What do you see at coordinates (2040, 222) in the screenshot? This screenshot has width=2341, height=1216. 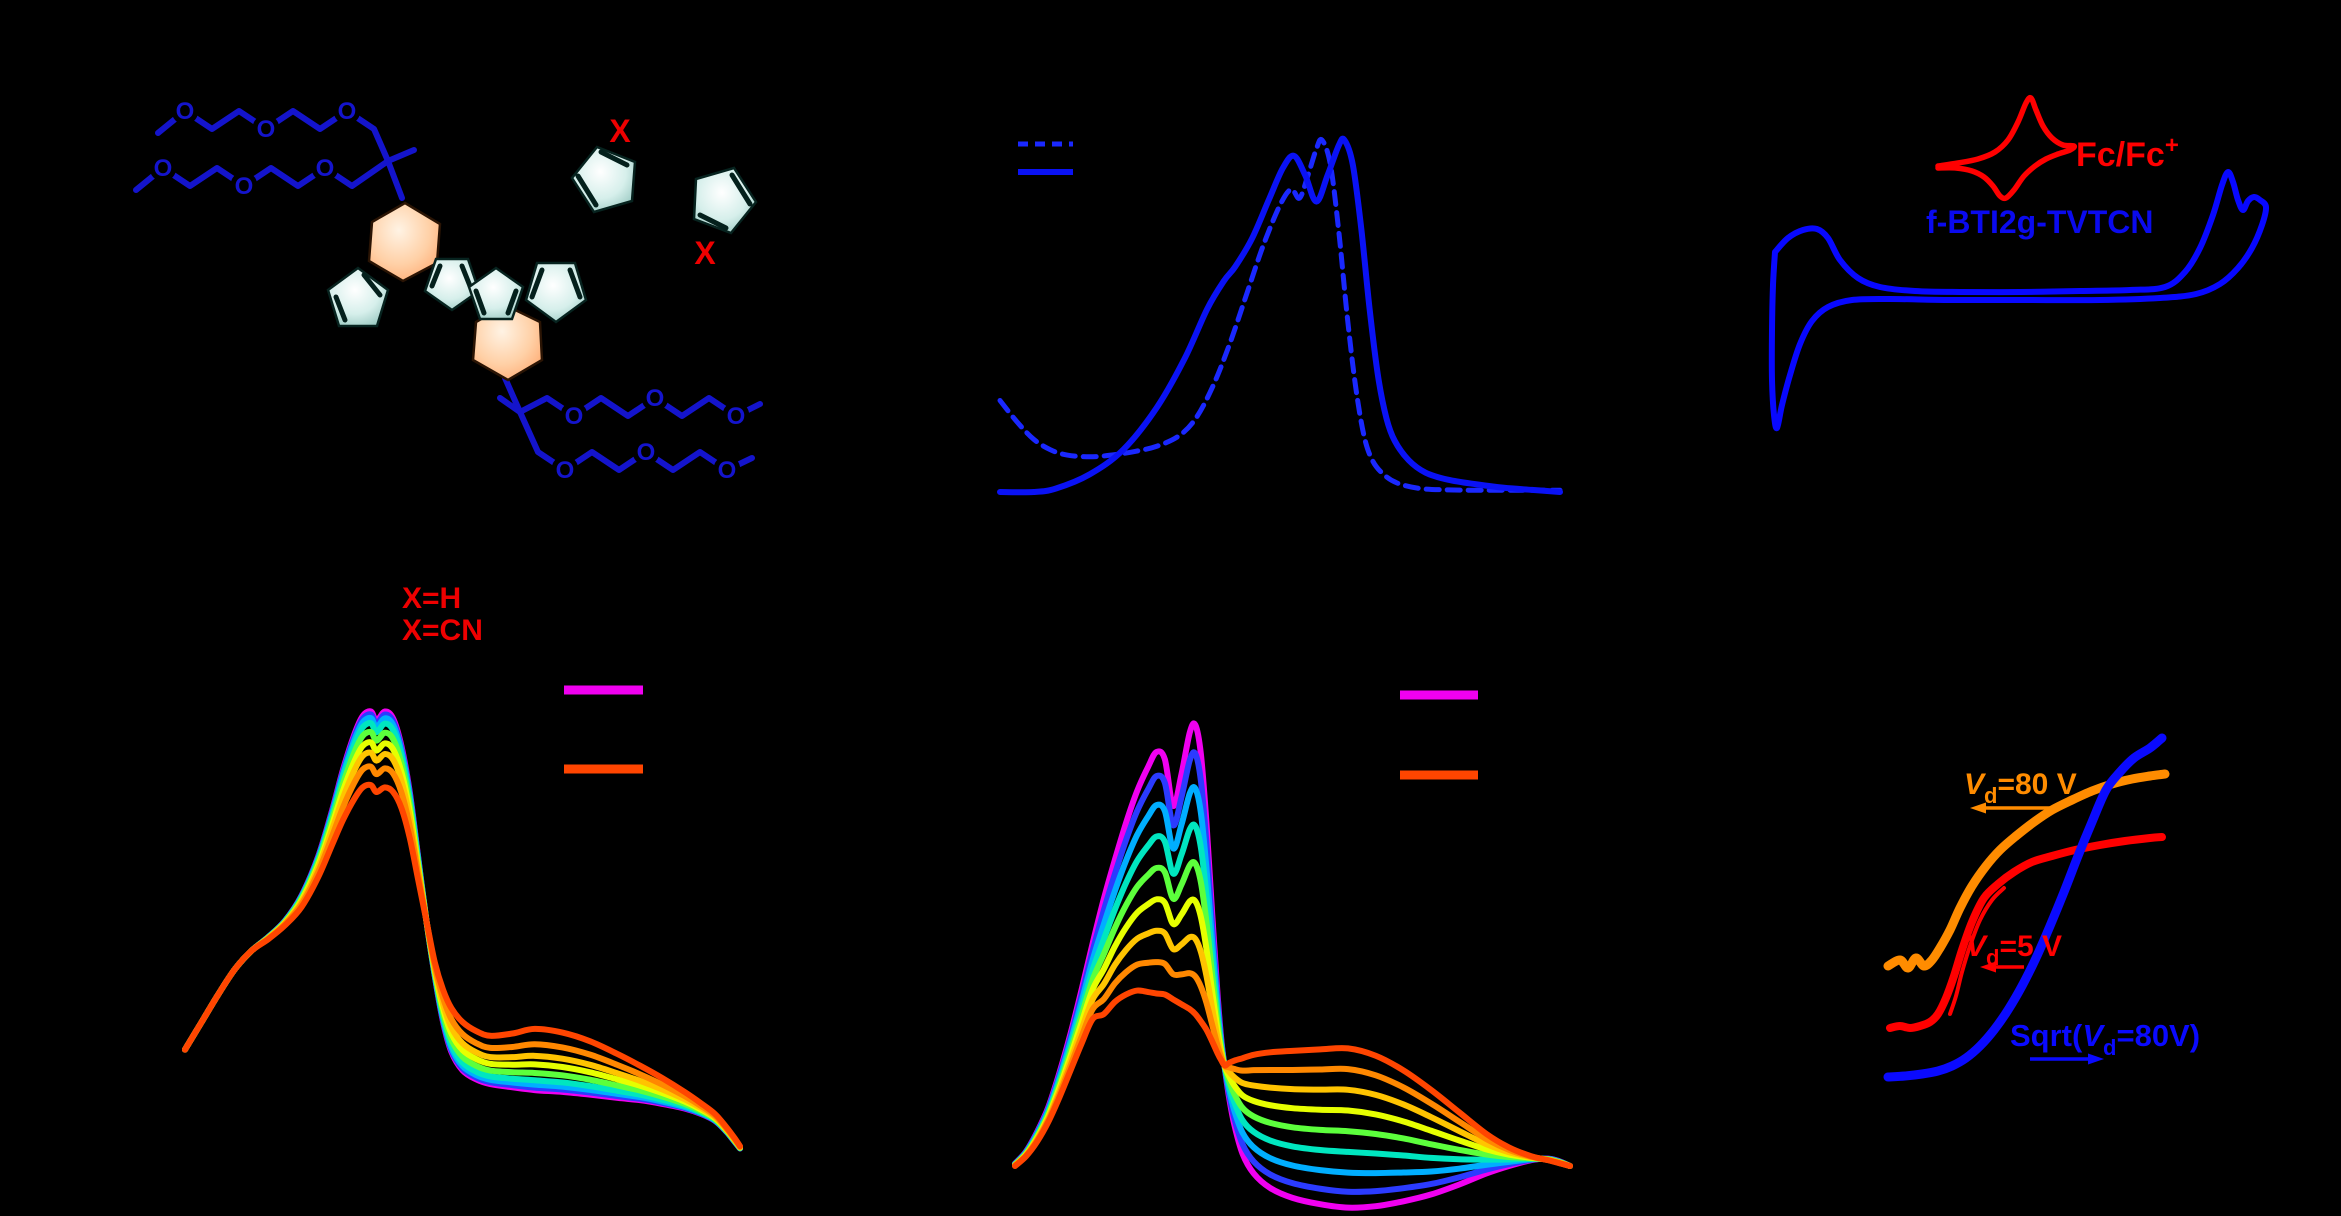 I see `polymer-label: f-BTI2g-TVTCN` at bounding box center [2040, 222].